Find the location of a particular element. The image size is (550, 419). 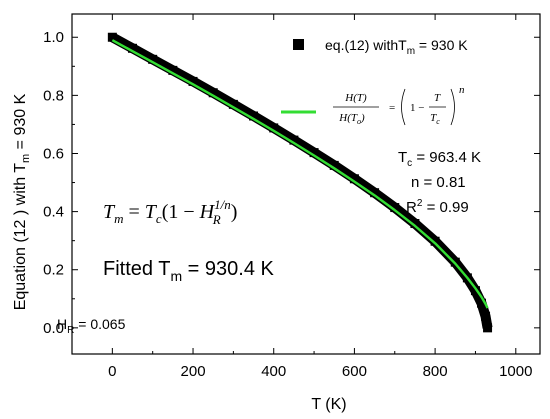

annotation-n: n = 0.81 is located at coordinates (438, 182).